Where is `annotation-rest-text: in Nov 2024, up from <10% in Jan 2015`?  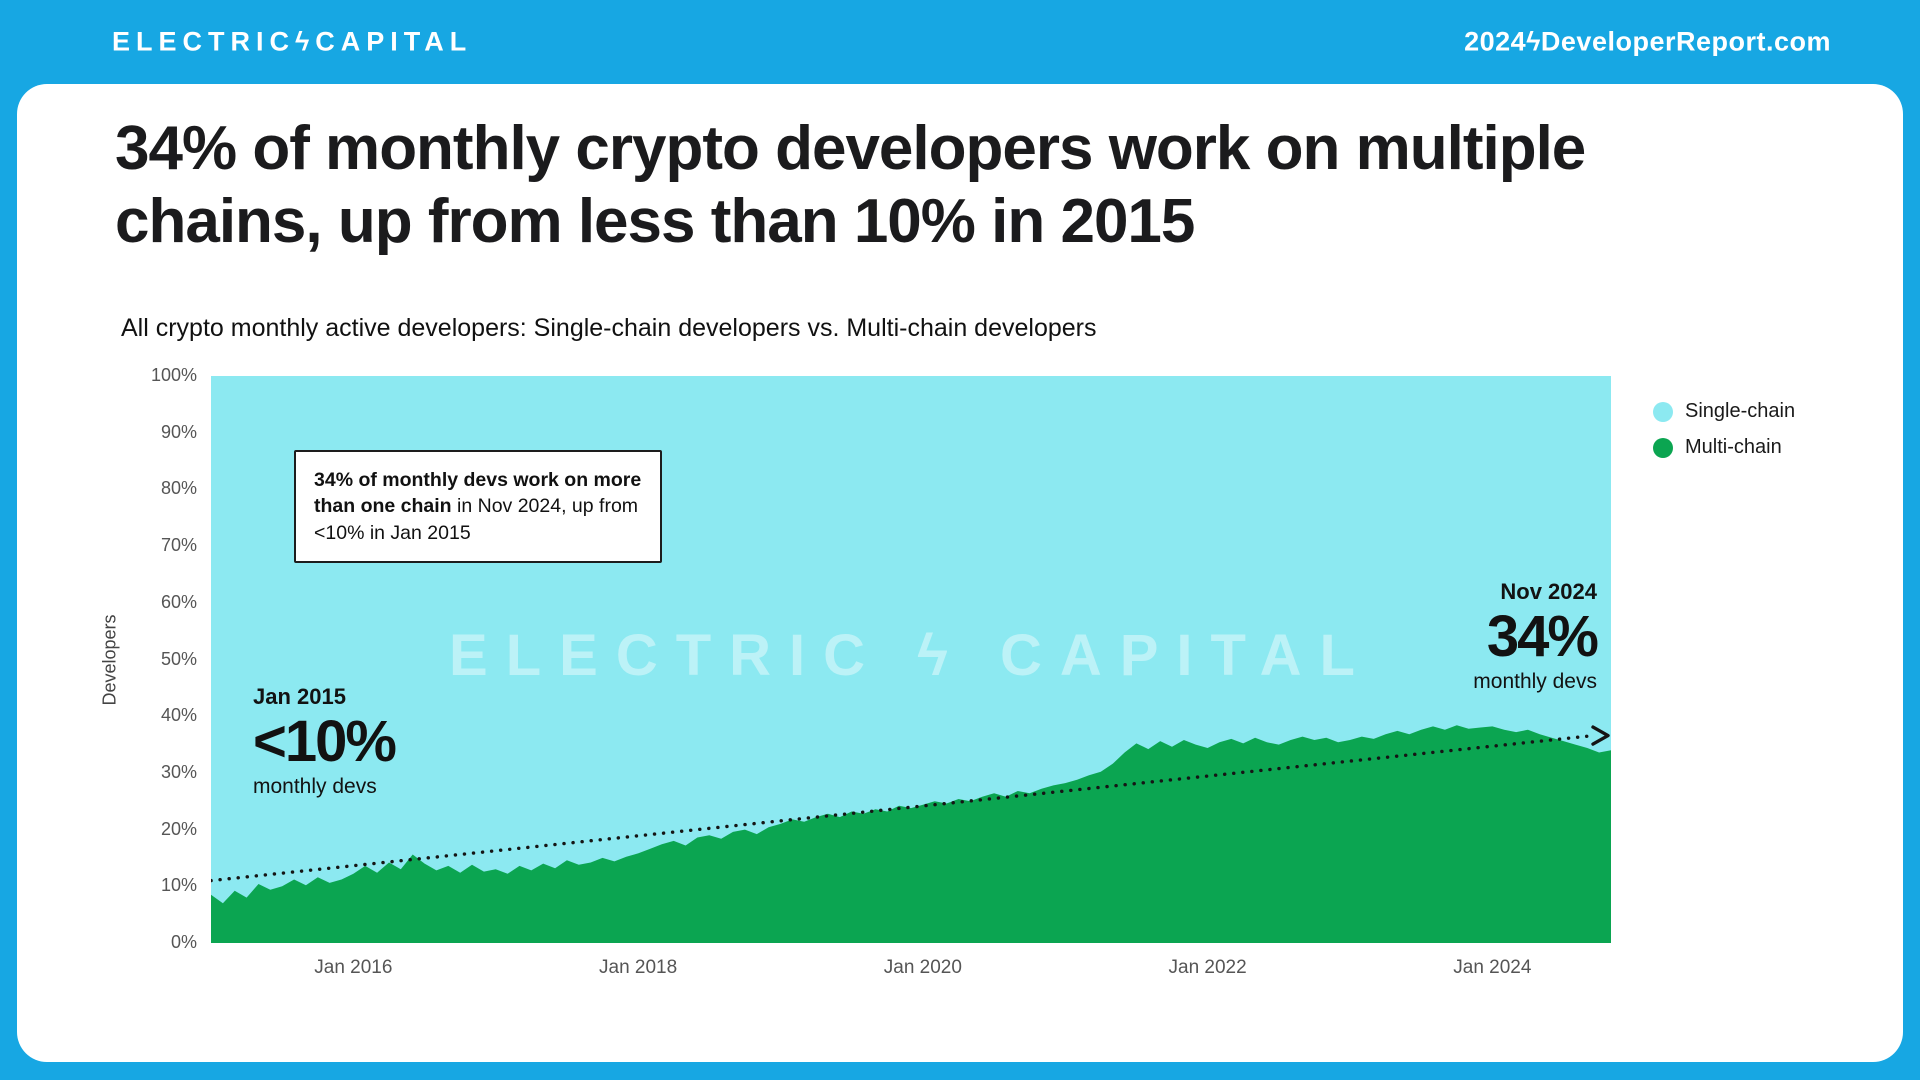 annotation-rest-text: in Nov 2024, up from <10% in Jan 2015 is located at coordinates (476, 519).